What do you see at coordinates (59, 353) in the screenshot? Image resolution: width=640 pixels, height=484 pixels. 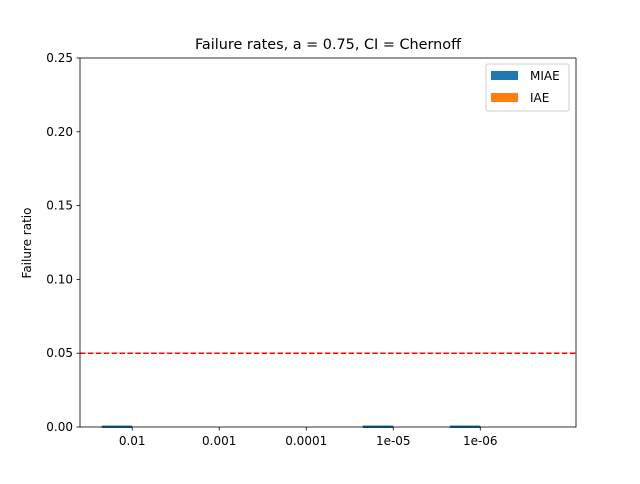 I see `y-tick-label: 0.05` at bounding box center [59, 353].